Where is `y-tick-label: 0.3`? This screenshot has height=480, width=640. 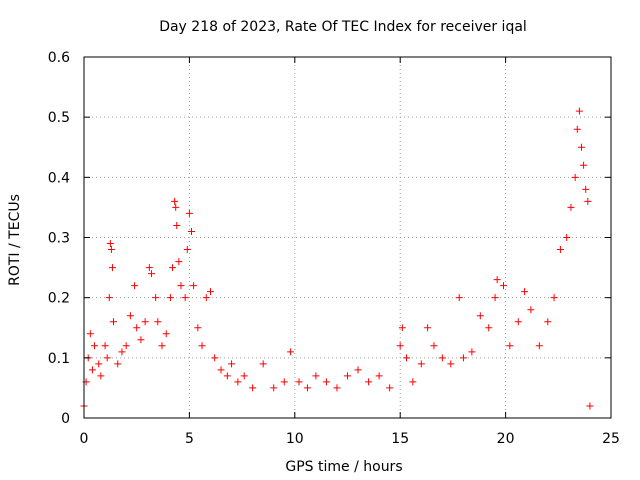 y-tick-label: 0.3 is located at coordinates (59, 239).